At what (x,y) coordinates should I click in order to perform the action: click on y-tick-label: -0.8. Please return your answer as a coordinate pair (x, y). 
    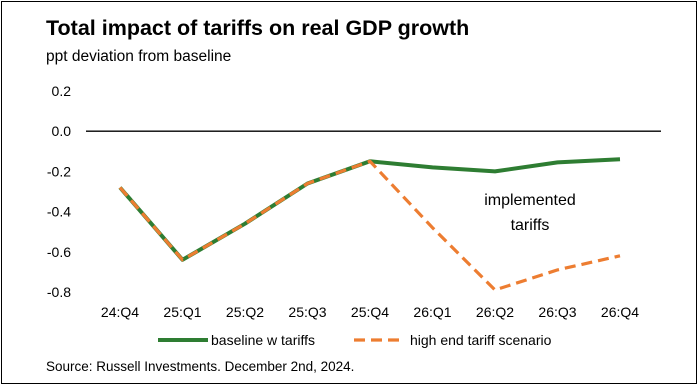
    Looking at the image, I should click on (59, 292).